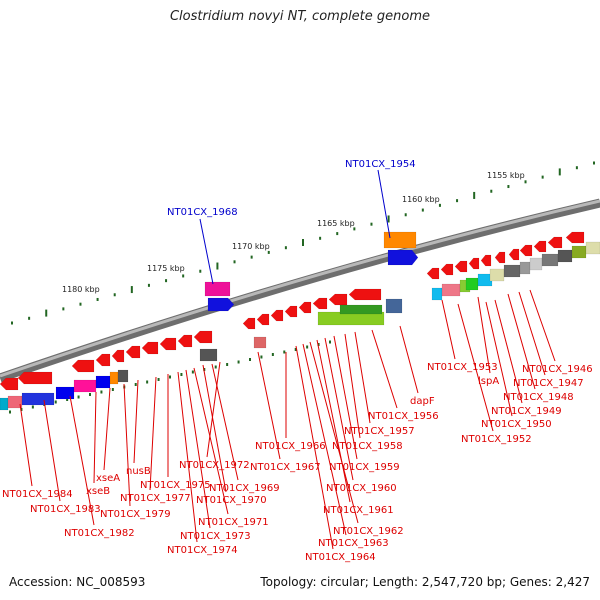 Image resolution: width=600 pixels, height=600 pixels. I want to click on gene-label: NT01CX_1953, so click(462, 367).